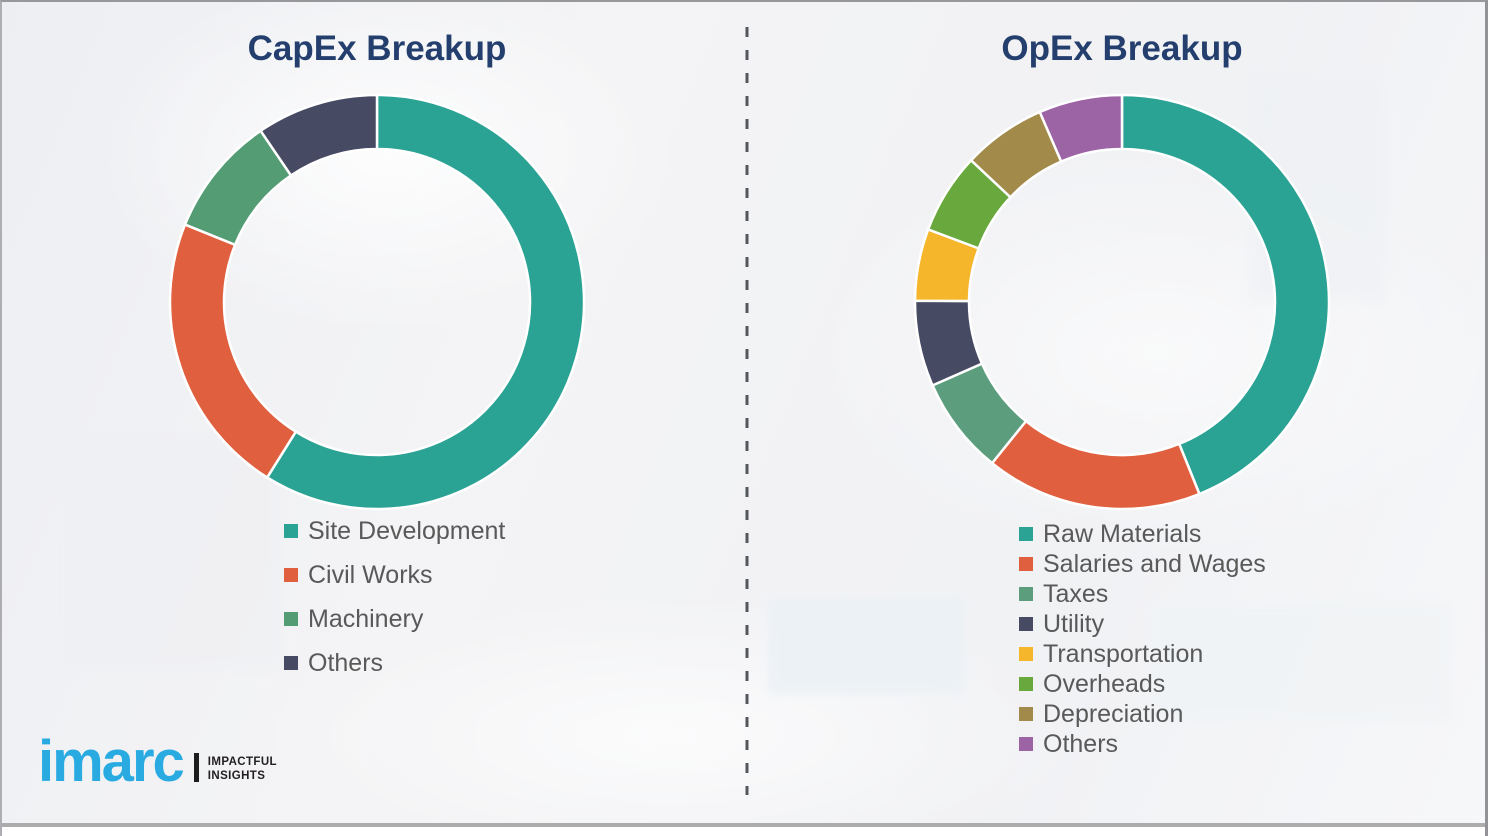  Describe the element at coordinates (291, 575) in the screenshot. I see `legend-marker-civil-works` at that location.